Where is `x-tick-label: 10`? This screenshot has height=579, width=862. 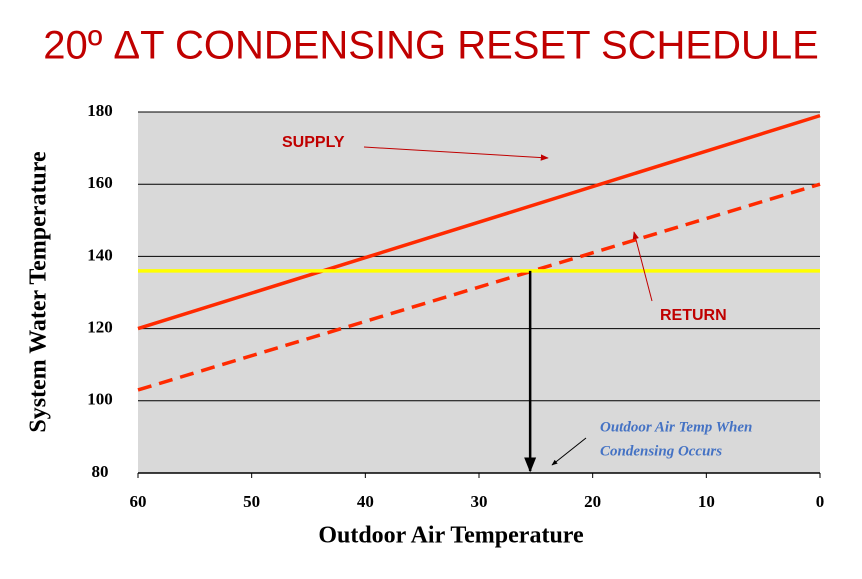 x-tick-label: 10 is located at coordinates (706, 501).